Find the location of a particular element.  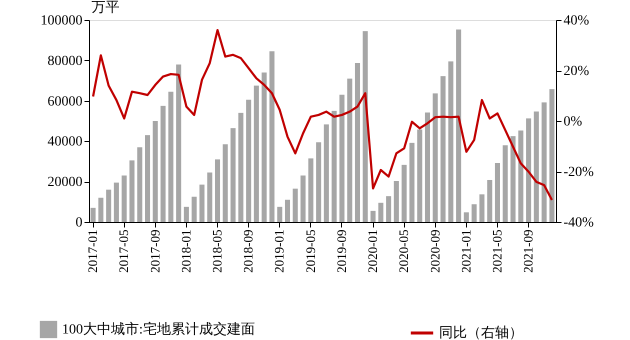

x-tick-label: 2020-05 is located at coordinates (404, 251).